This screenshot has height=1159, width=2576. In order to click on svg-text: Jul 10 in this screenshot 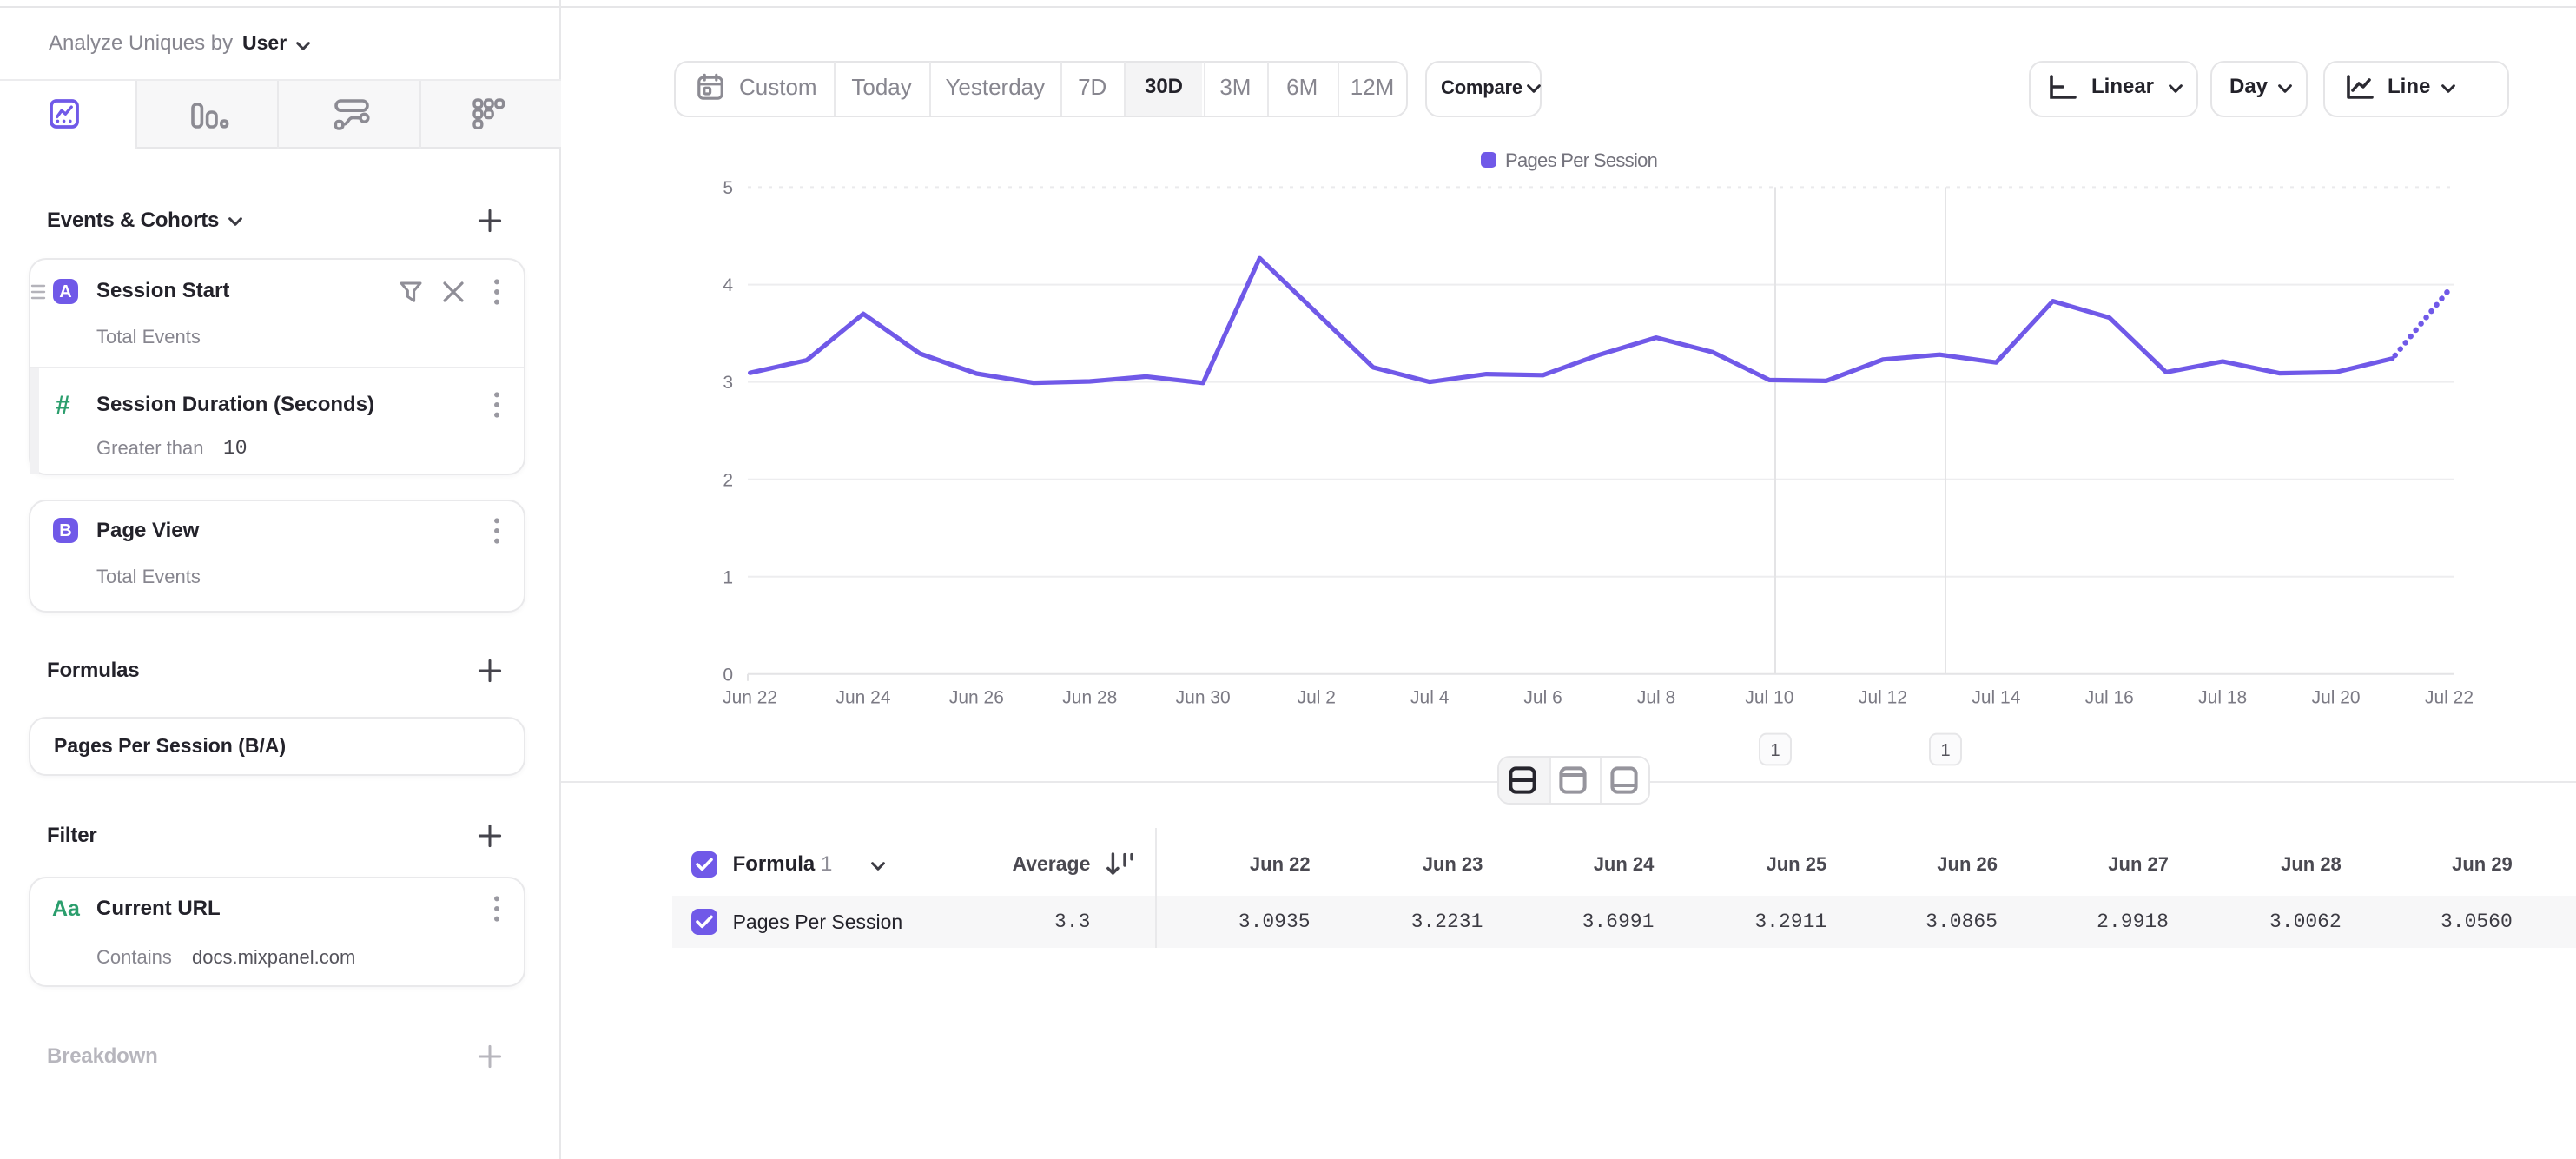, I will do `click(1769, 698)`.